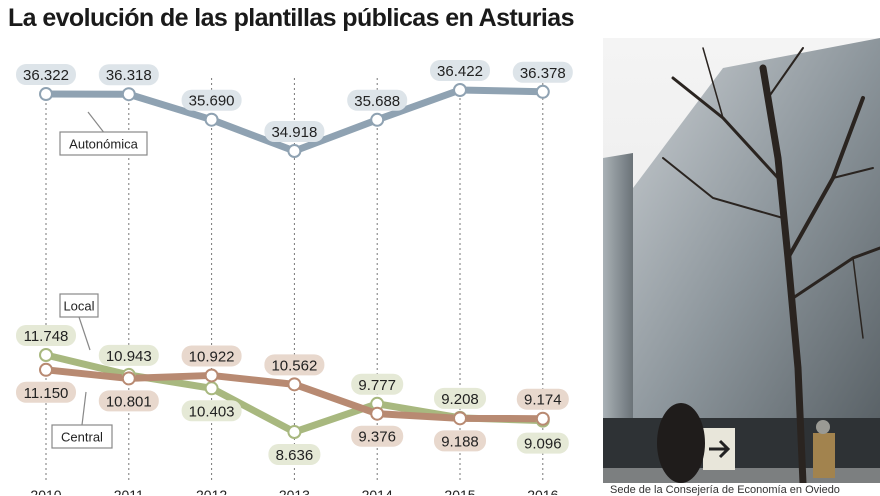 The image size is (880, 496). I want to click on x-tick-label: 2011, so click(129, 491).